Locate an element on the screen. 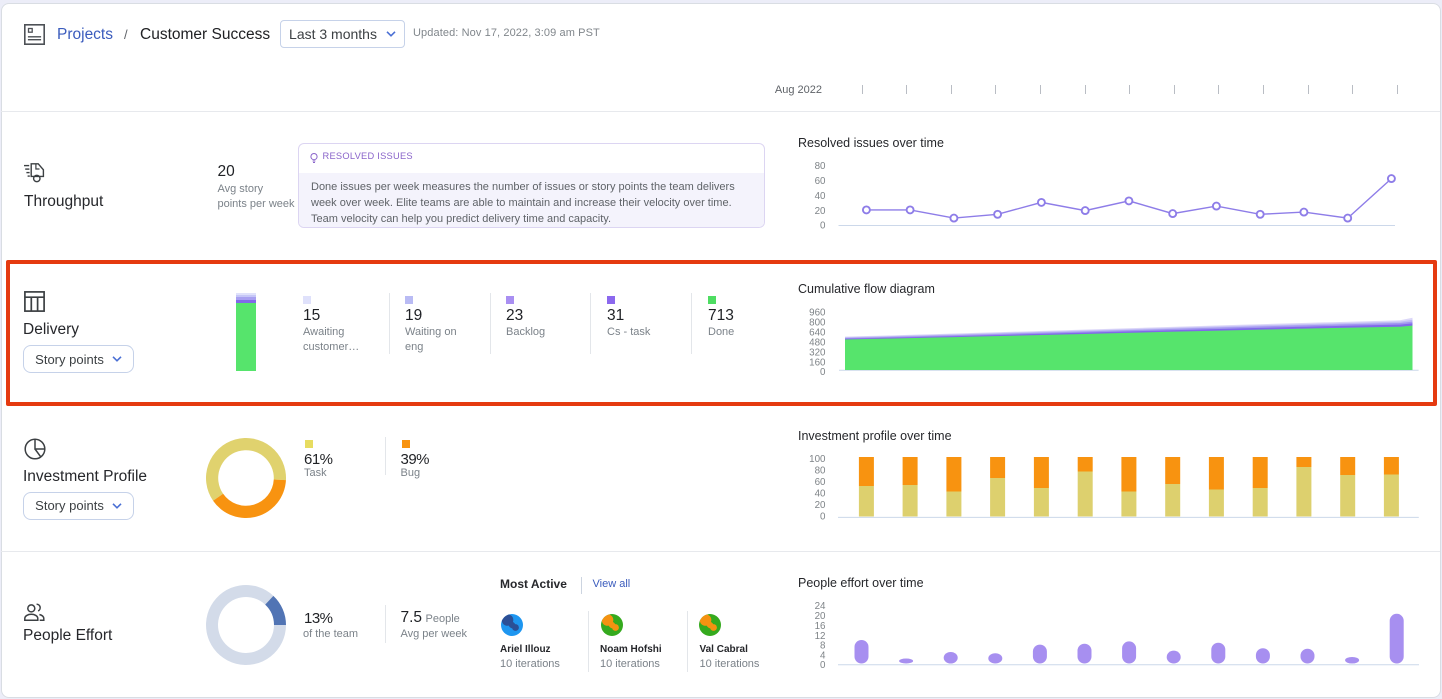  svg-text: 24 is located at coordinates (820, 606).